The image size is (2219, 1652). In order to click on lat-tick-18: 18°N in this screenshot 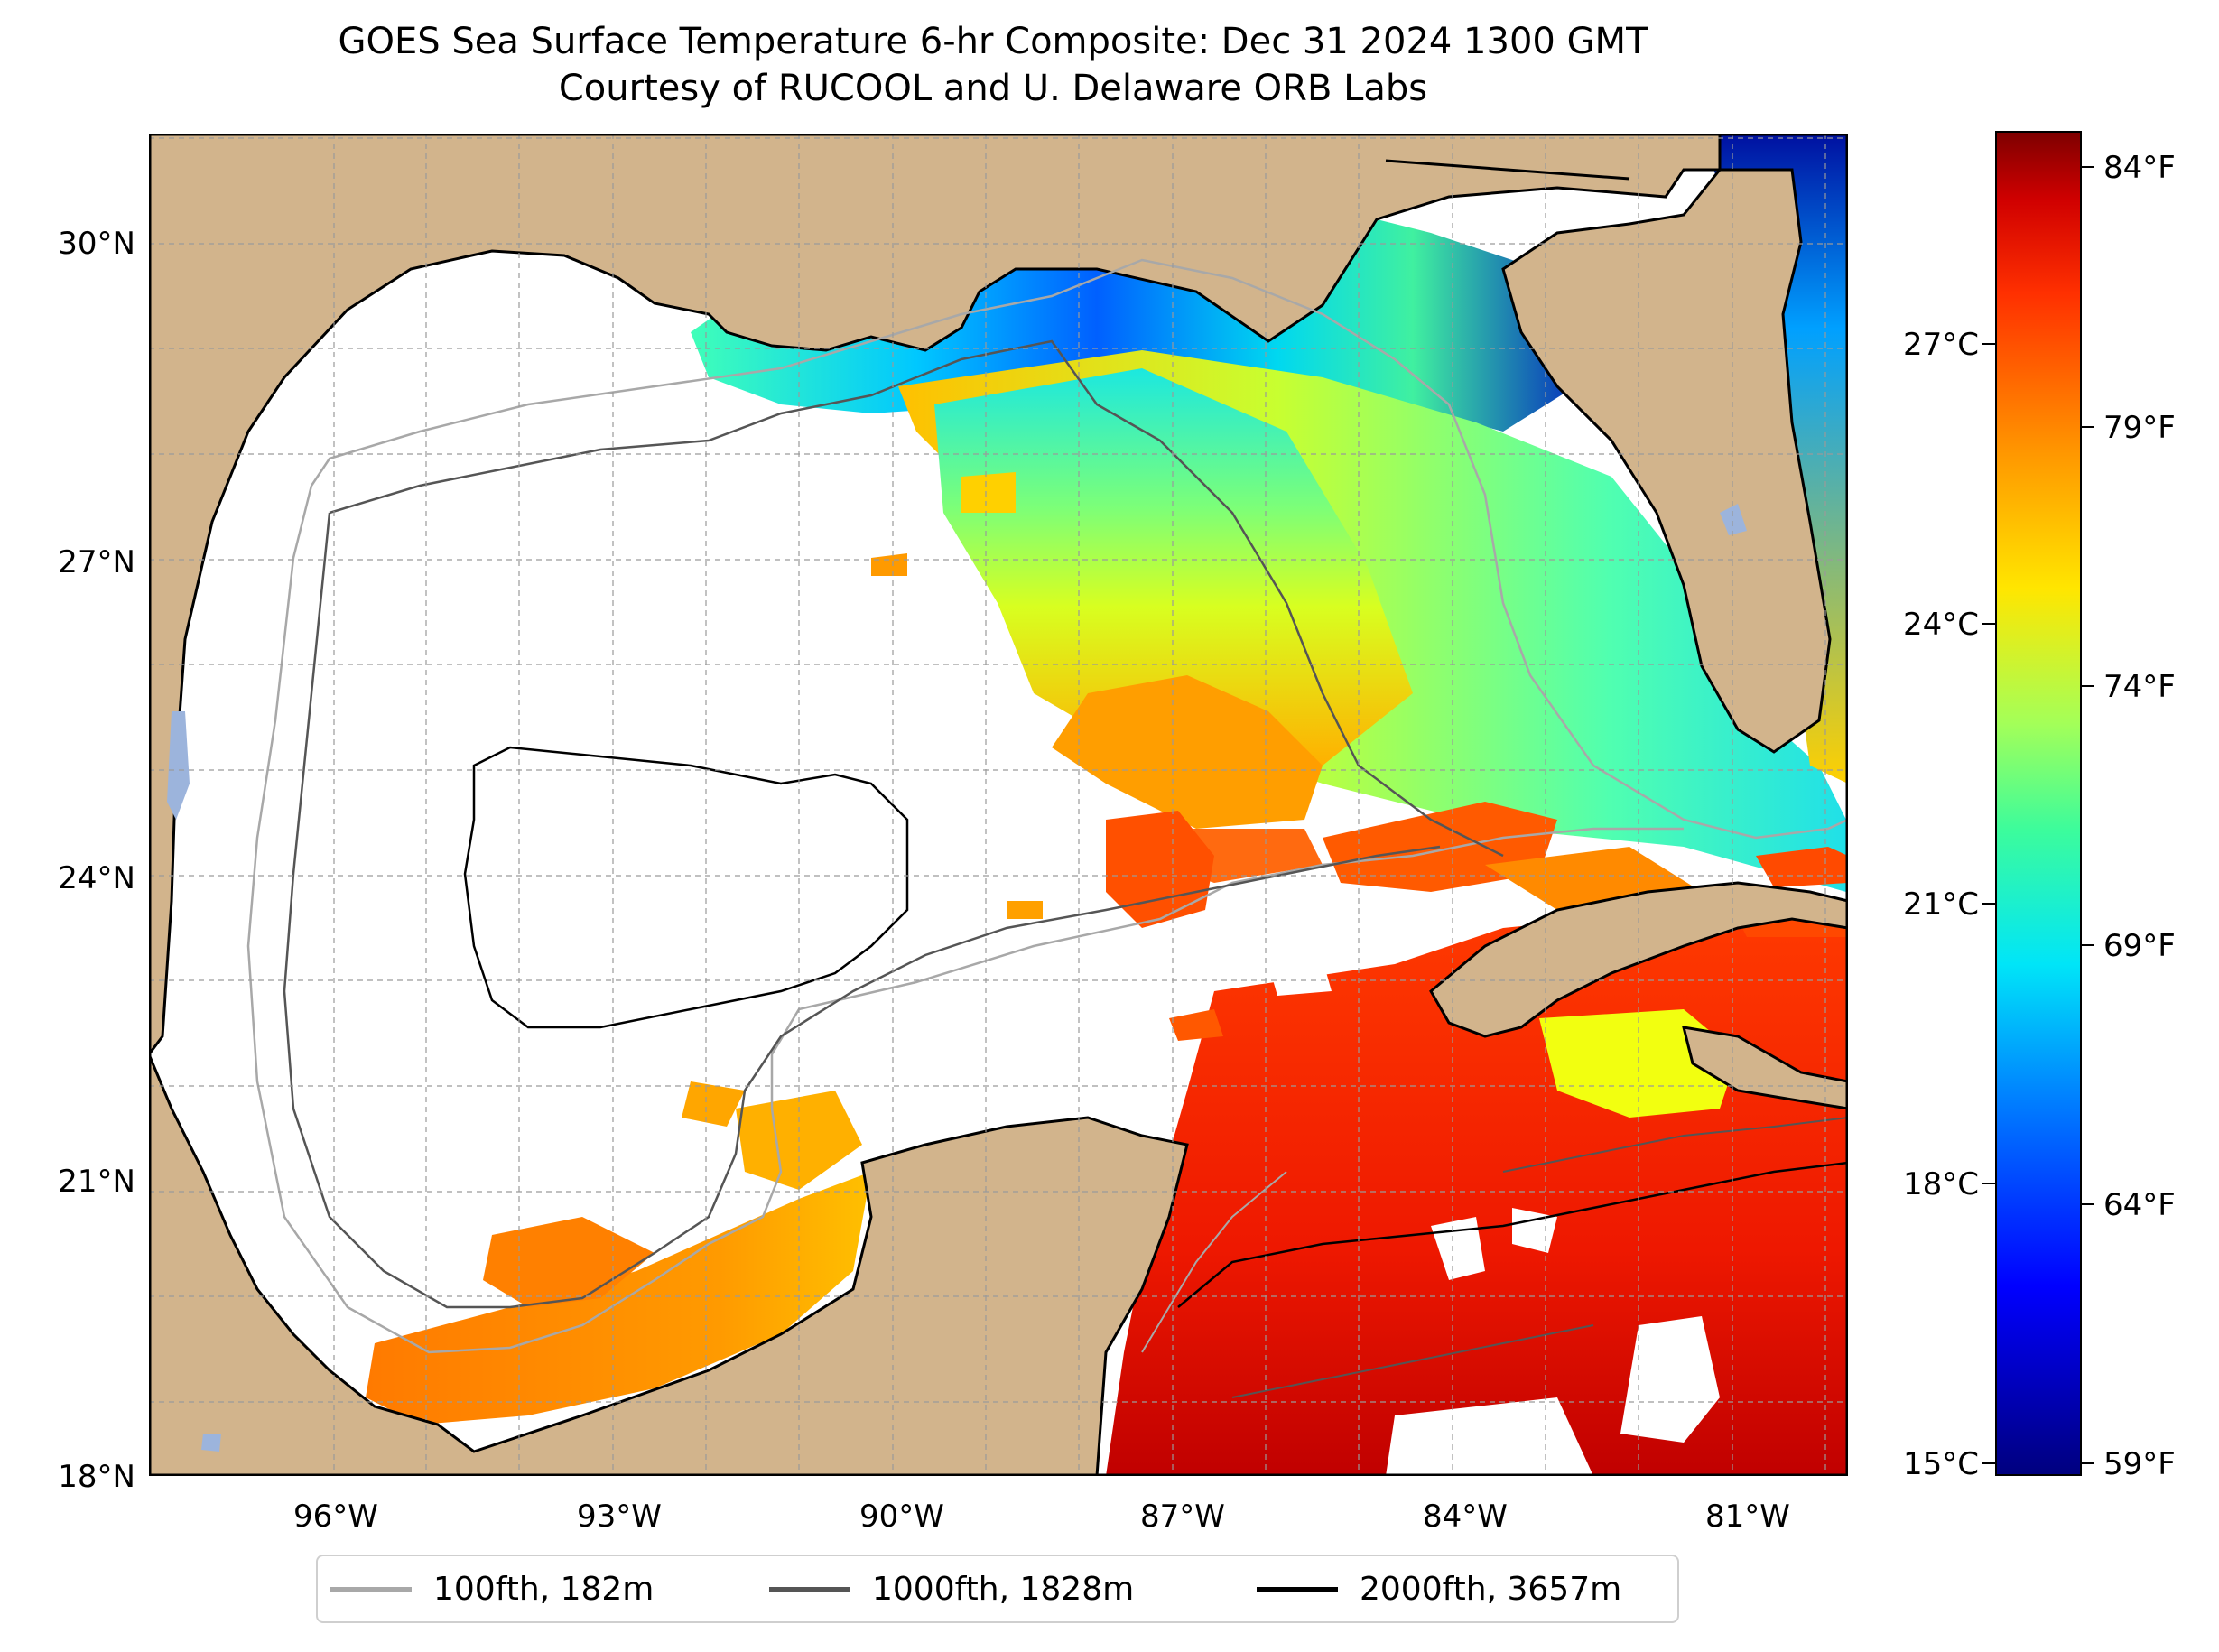, I will do `click(96, 1477)`.